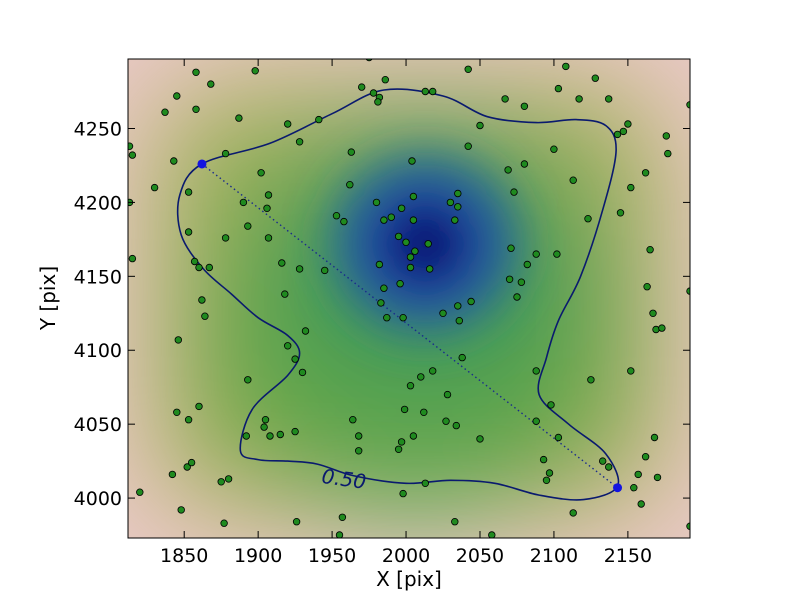  I want to click on x-tick-label: 1850, so click(184, 556).